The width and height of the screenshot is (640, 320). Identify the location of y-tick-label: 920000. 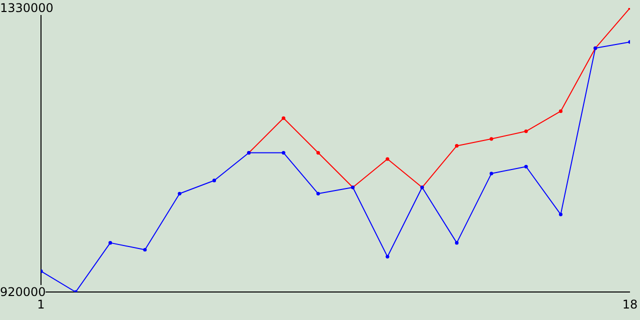
(23, 292).